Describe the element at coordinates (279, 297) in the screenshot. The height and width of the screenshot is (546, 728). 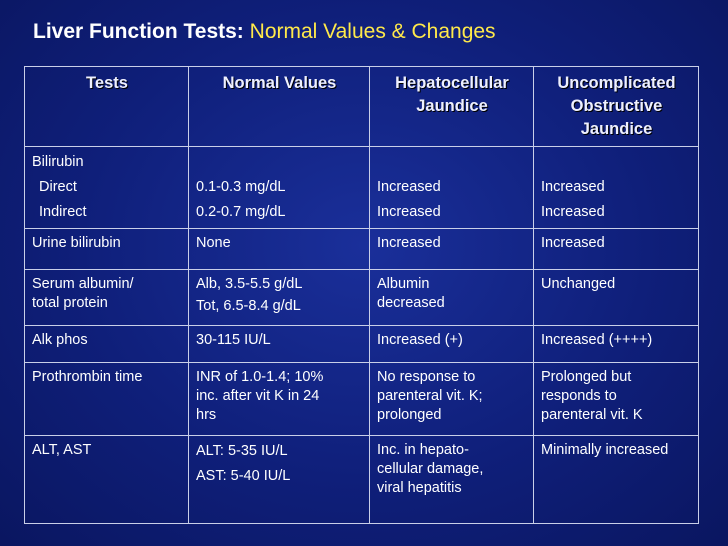
I see `cell-normal-serum-albumin: Alb, 3.5-5.5 g/dL Tot, 6.5-8.4 g/dL` at that location.